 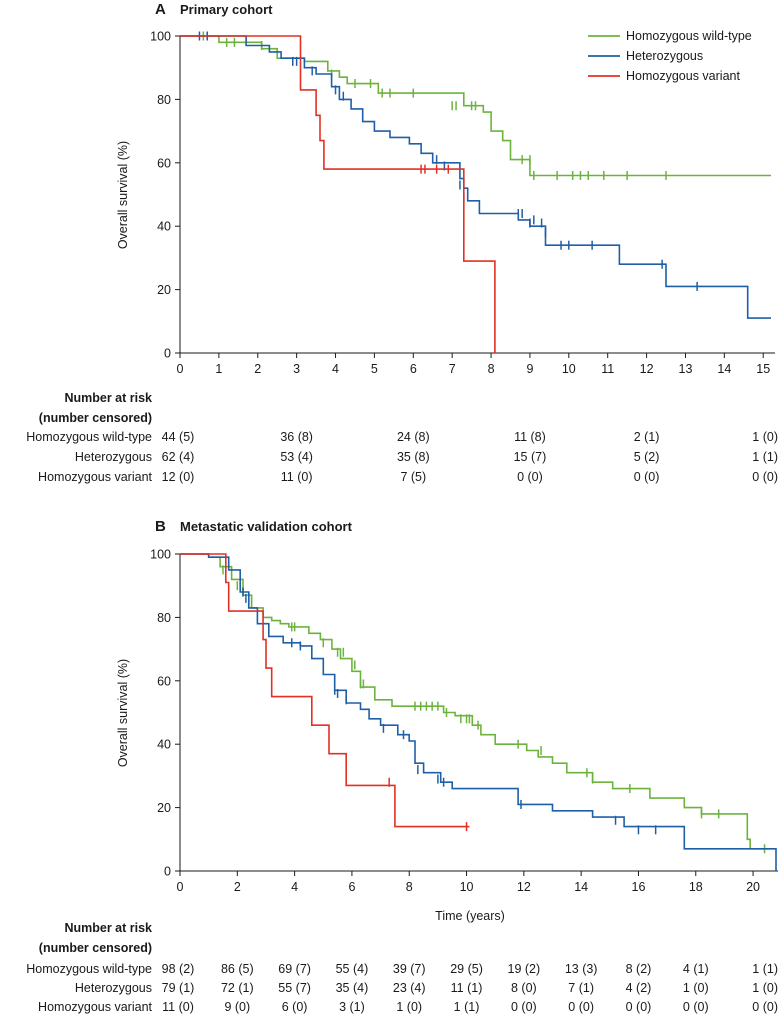 What do you see at coordinates (647, 437) in the screenshot?
I see `panel-a-risk-cell: 2 (1)` at bounding box center [647, 437].